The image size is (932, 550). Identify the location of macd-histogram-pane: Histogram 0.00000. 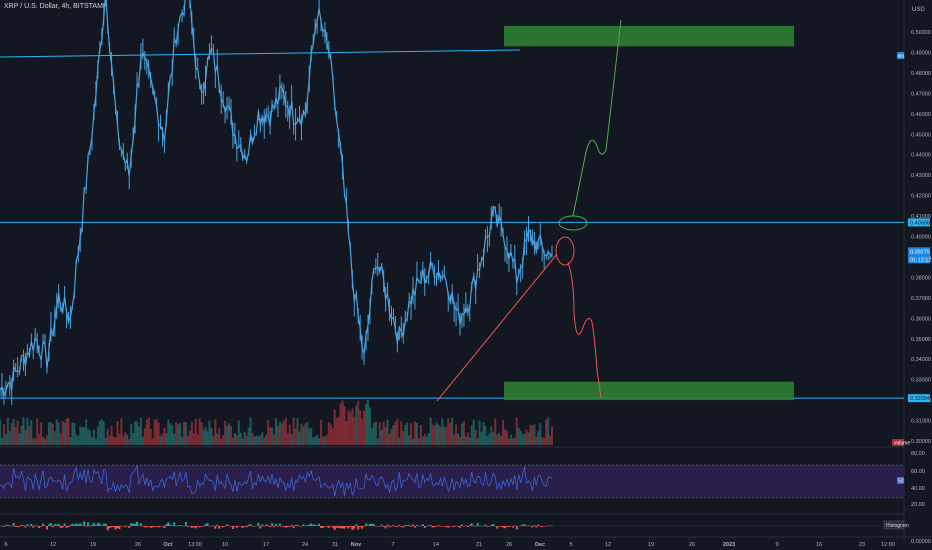
(465, 532).